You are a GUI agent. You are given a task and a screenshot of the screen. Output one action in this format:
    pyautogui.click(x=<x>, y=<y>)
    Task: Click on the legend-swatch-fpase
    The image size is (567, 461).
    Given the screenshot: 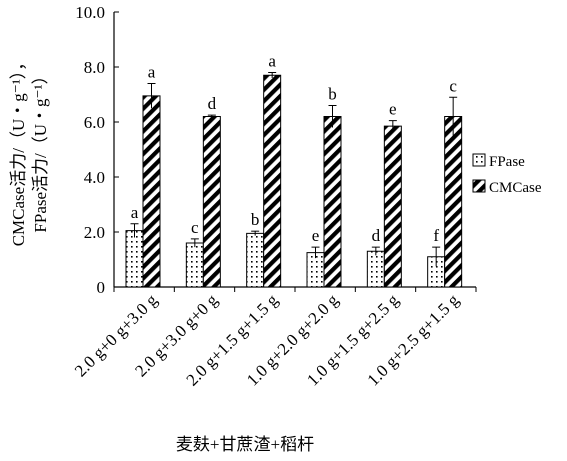 What is the action you would take?
    pyautogui.click(x=479, y=160)
    